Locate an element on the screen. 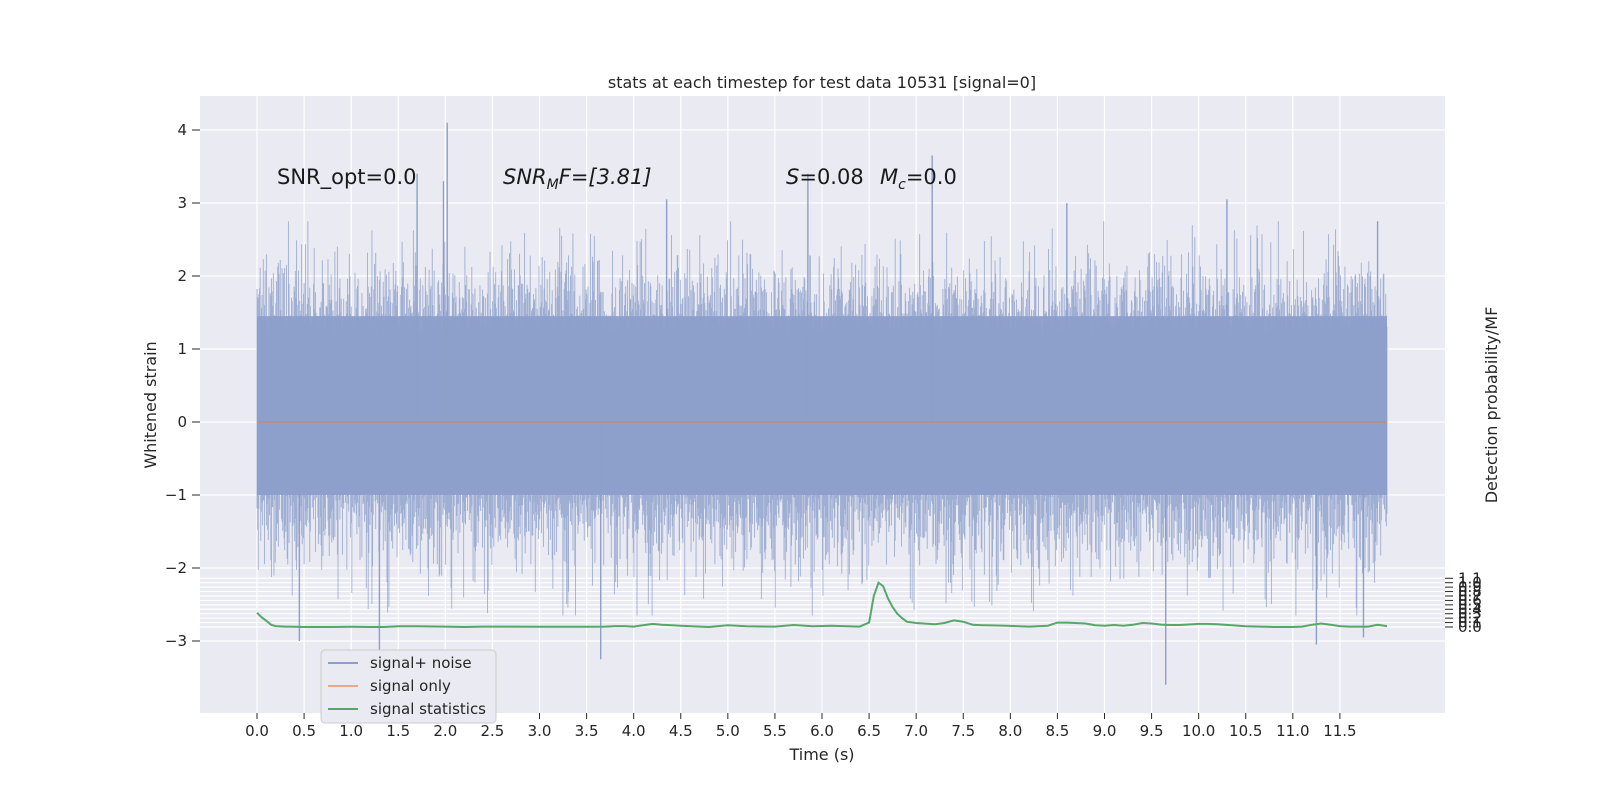  x-tick-label: 9.0 is located at coordinates (1105, 731).